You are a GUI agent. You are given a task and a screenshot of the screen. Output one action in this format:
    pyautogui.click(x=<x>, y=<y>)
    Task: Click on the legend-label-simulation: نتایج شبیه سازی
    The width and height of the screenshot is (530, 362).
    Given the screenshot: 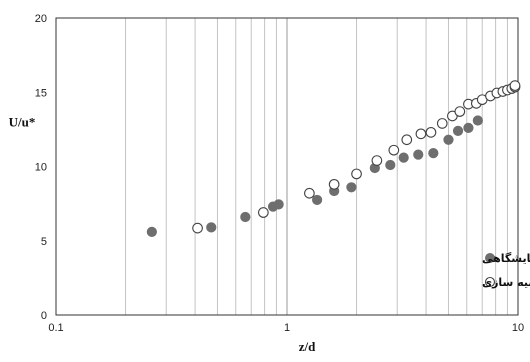 What is the action you would take?
    pyautogui.click(x=506, y=282)
    